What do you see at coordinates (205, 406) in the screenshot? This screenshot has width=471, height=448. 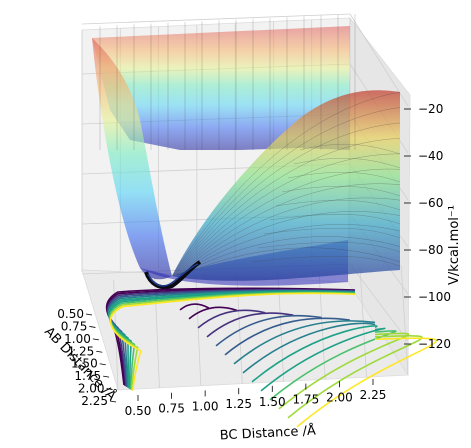 I see `x-tick-label: 1.00` at bounding box center [205, 406].